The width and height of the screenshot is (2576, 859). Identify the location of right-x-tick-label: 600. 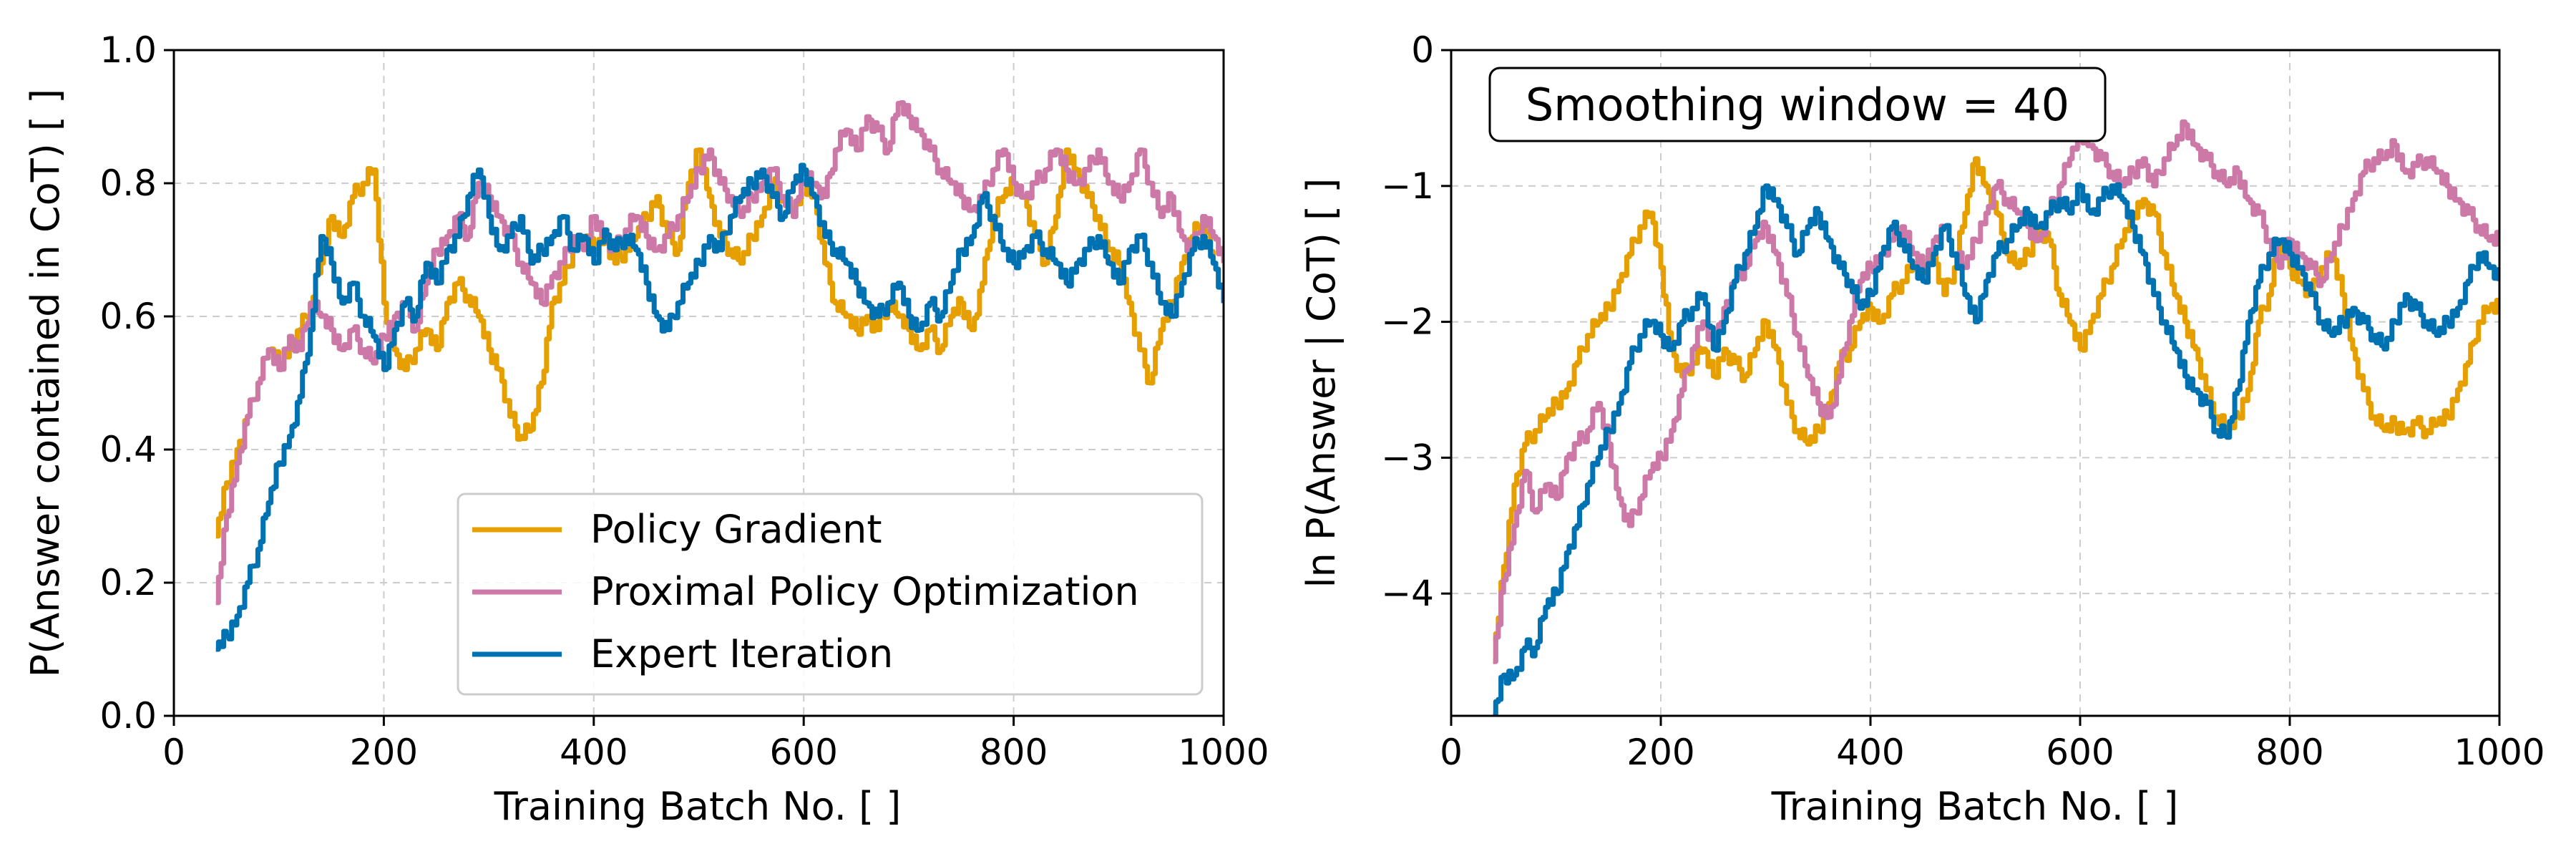
(2080, 752).